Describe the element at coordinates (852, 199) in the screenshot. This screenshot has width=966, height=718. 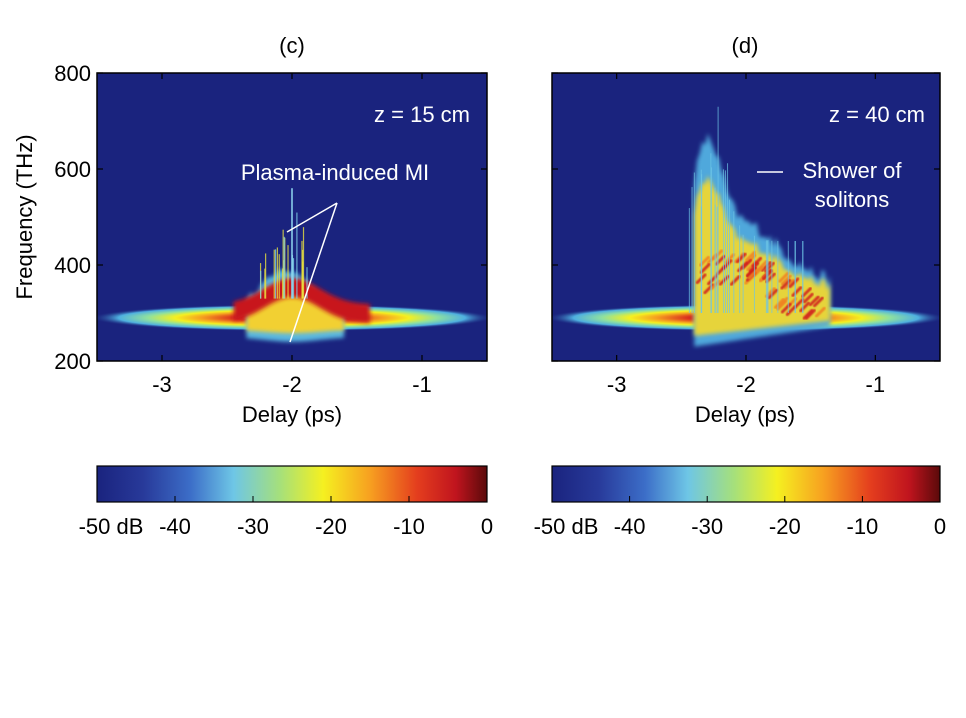
I see `panel-d-annotation-solitons: solitons` at that location.